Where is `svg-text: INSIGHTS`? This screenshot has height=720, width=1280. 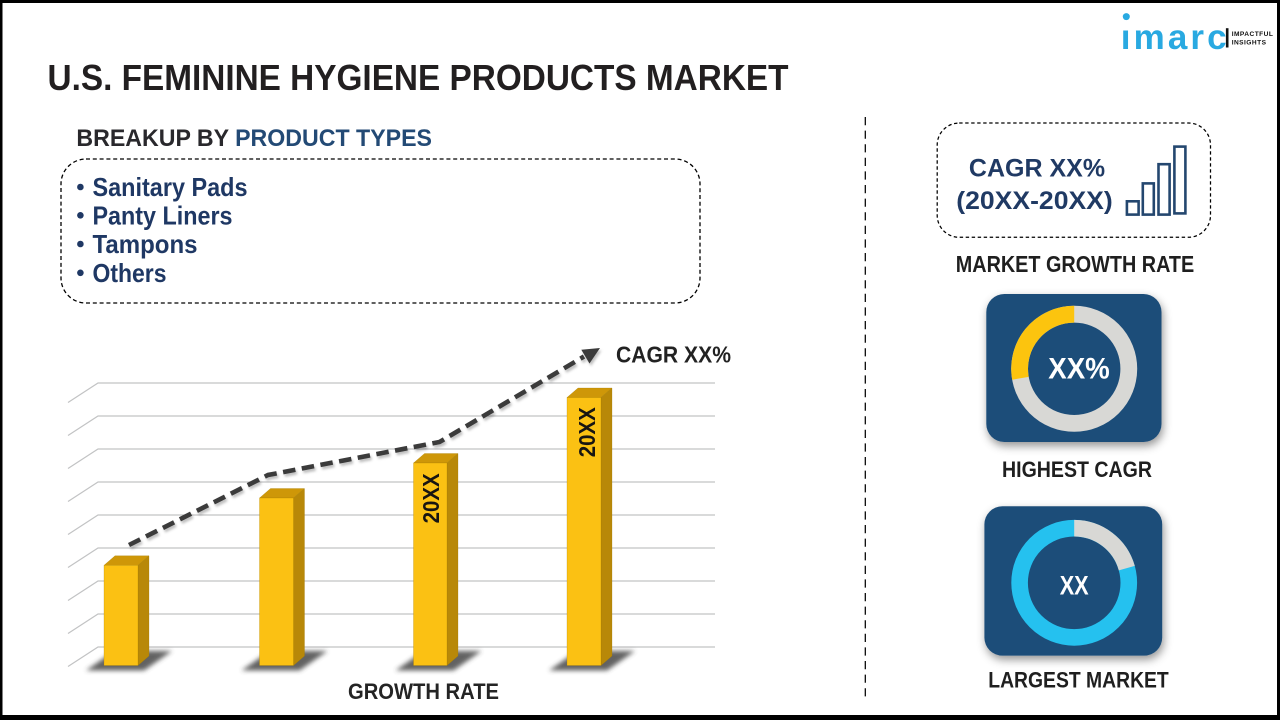
svg-text: INSIGHTS is located at coordinates (1249, 42).